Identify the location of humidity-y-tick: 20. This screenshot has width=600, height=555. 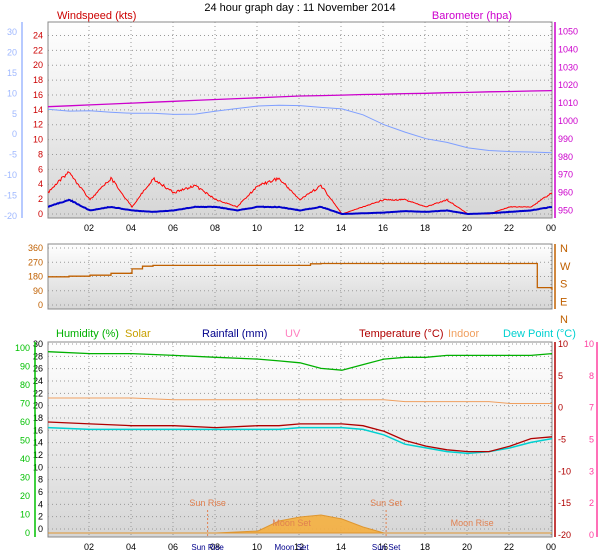
(25, 496).